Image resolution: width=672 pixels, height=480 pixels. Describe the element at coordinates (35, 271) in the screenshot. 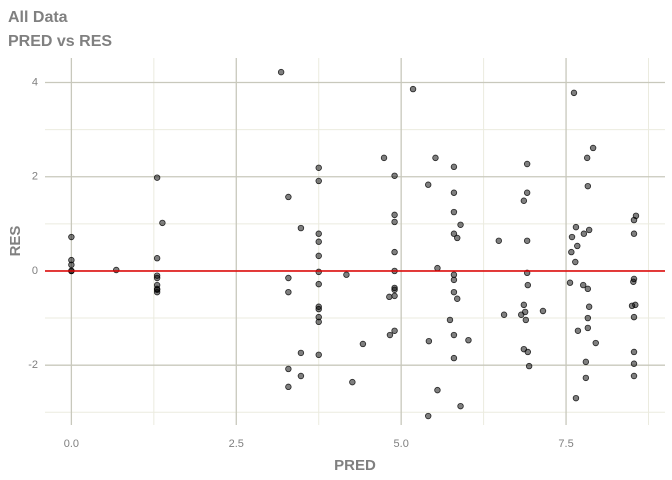

I see `y-tick-label: 0` at that location.